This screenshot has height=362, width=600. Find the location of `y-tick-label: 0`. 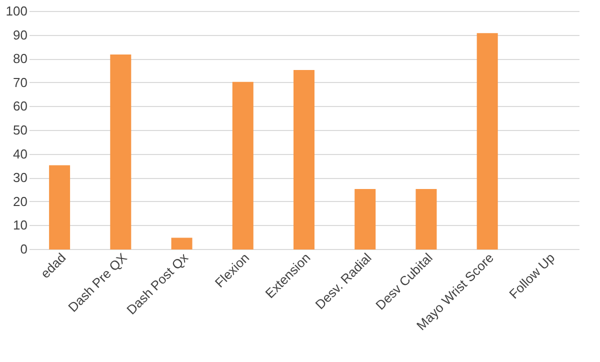

y-tick-label: 0 is located at coordinates (24, 249).